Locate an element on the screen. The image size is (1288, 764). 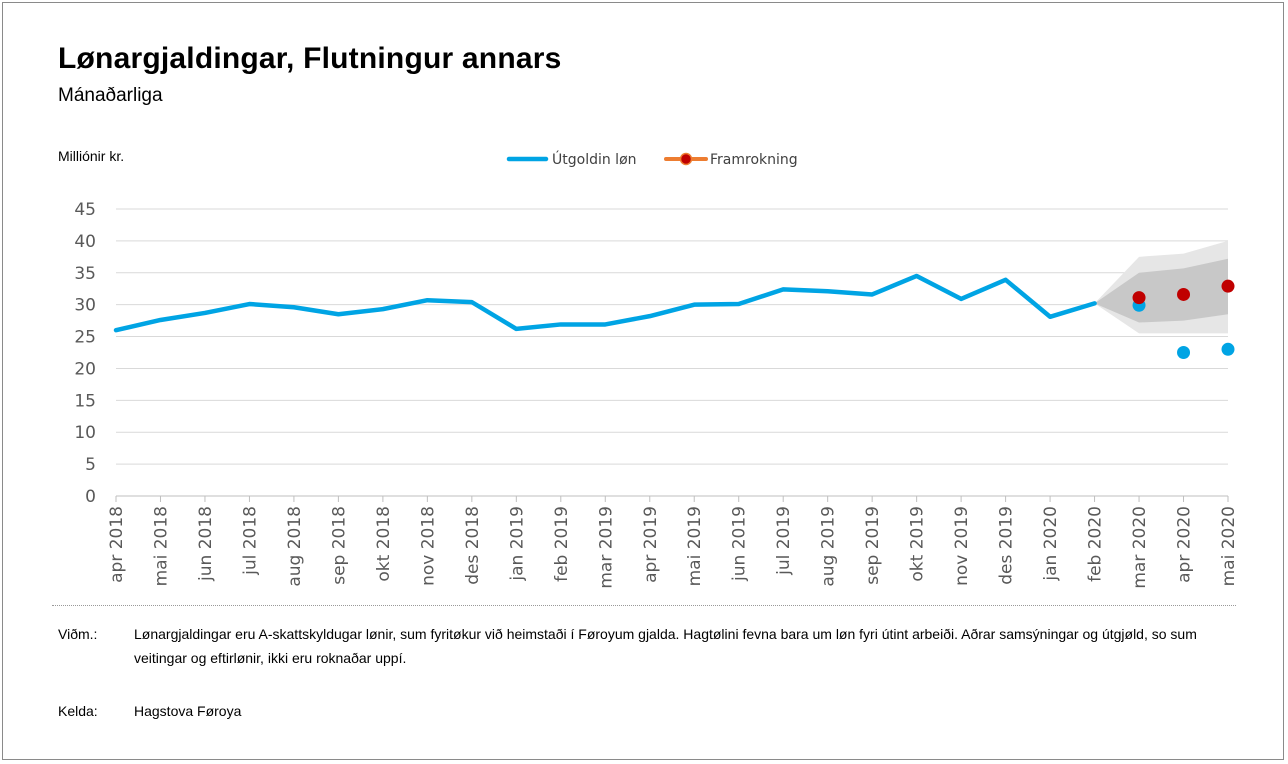
y-tick-label: 45 is located at coordinates (85, 210).